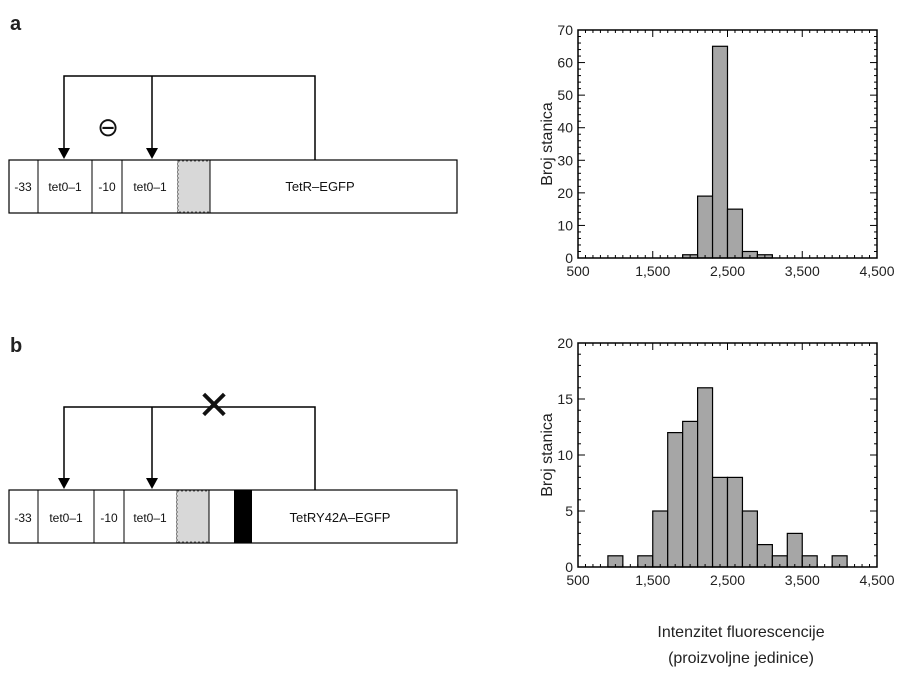  What do you see at coordinates (565, 95) in the screenshot?
I see `hist-a-ytick-label: 50` at bounding box center [565, 95].